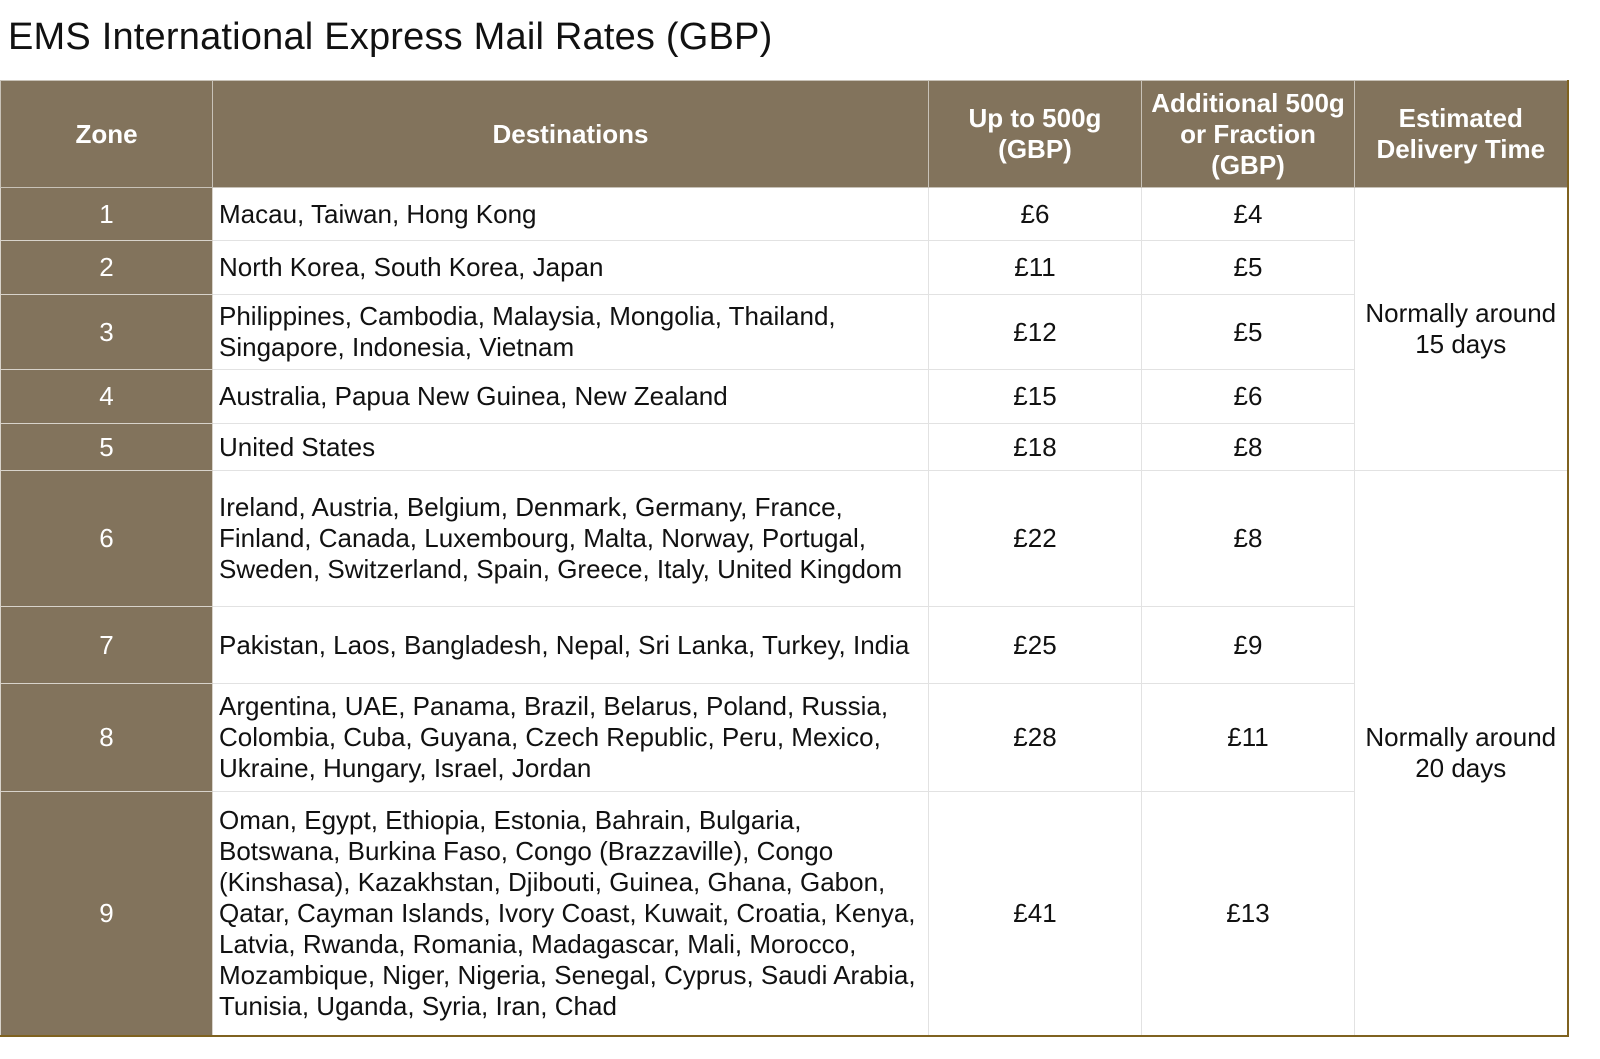 This screenshot has width=1600, height=1059. What do you see at coordinates (1248, 134) in the screenshot?
I see `header-additional: Additional 500g or Fraction (GBP)` at bounding box center [1248, 134].